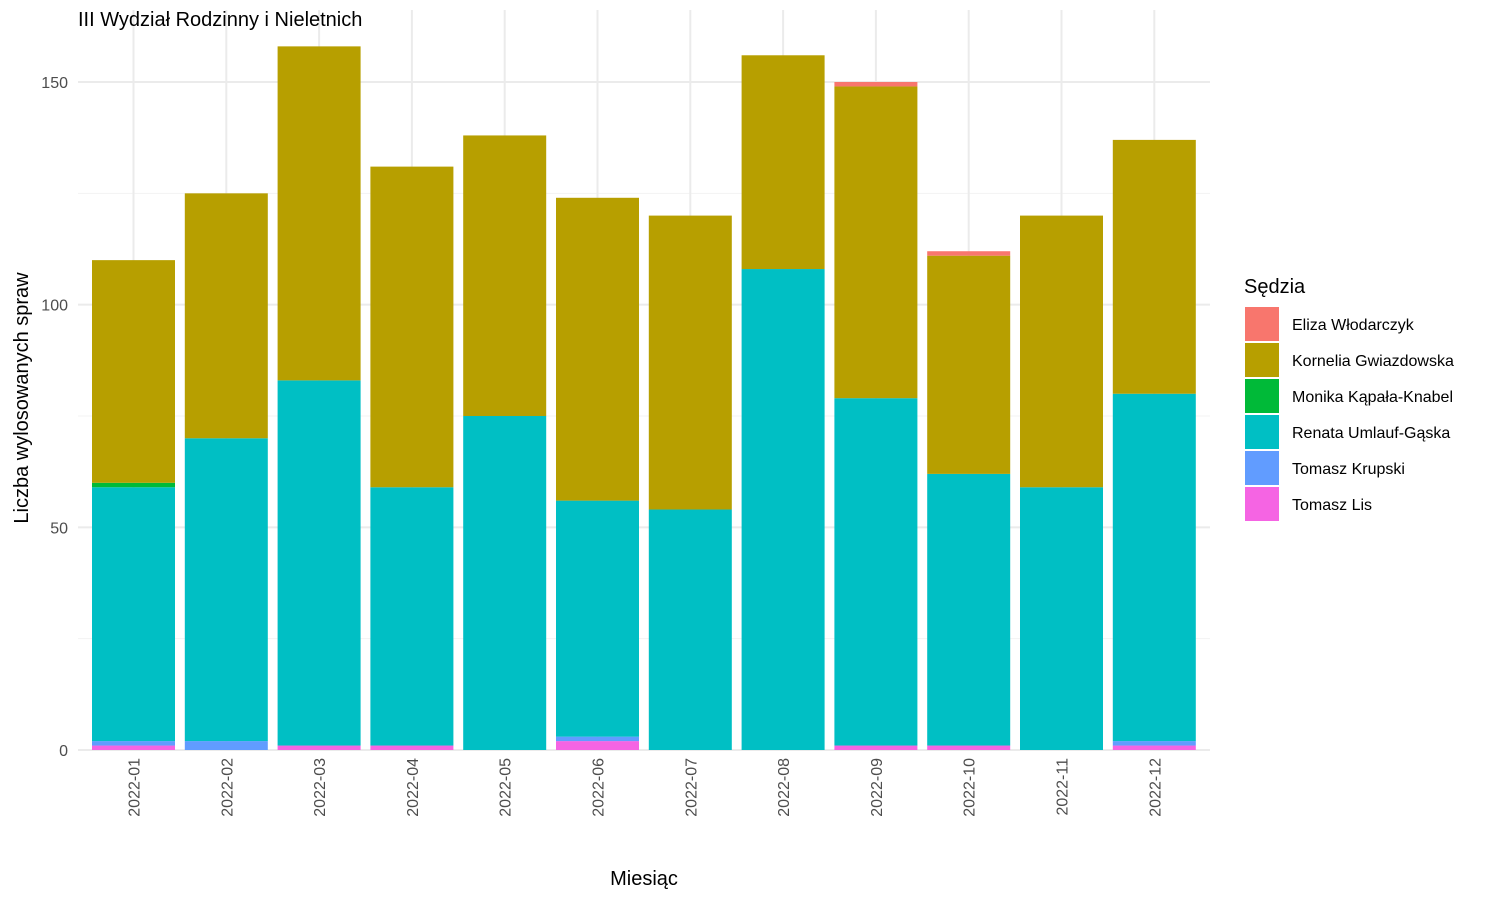 Image resolution: width=1500 pixels, height=900 pixels. What do you see at coordinates (135, 787) in the screenshot?
I see `x-tick-label: 2022-01` at bounding box center [135, 787].